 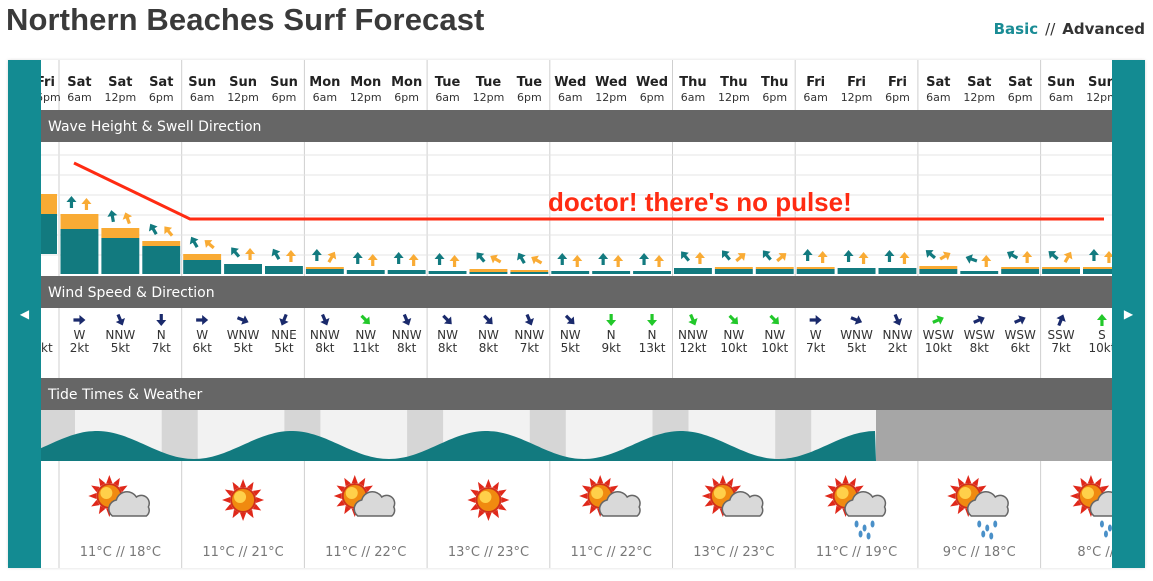 What do you see at coordinates (576, 394) in the screenshot?
I see `tide-section-bar` at bounding box center [576, 394].